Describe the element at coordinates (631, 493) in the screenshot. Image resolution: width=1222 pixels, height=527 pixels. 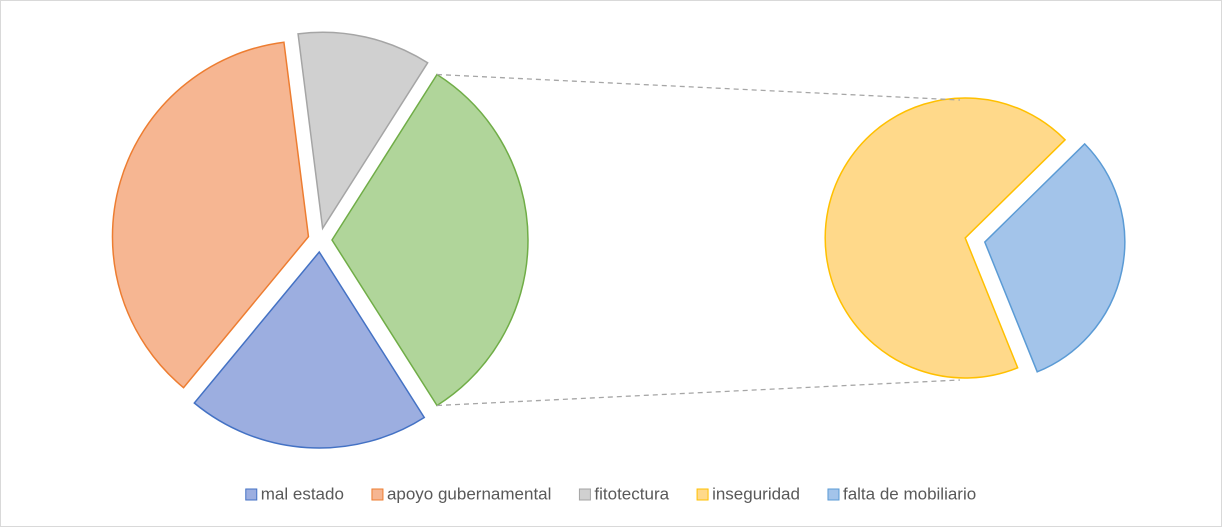
I see `legend-label: fitotectura` at that location.